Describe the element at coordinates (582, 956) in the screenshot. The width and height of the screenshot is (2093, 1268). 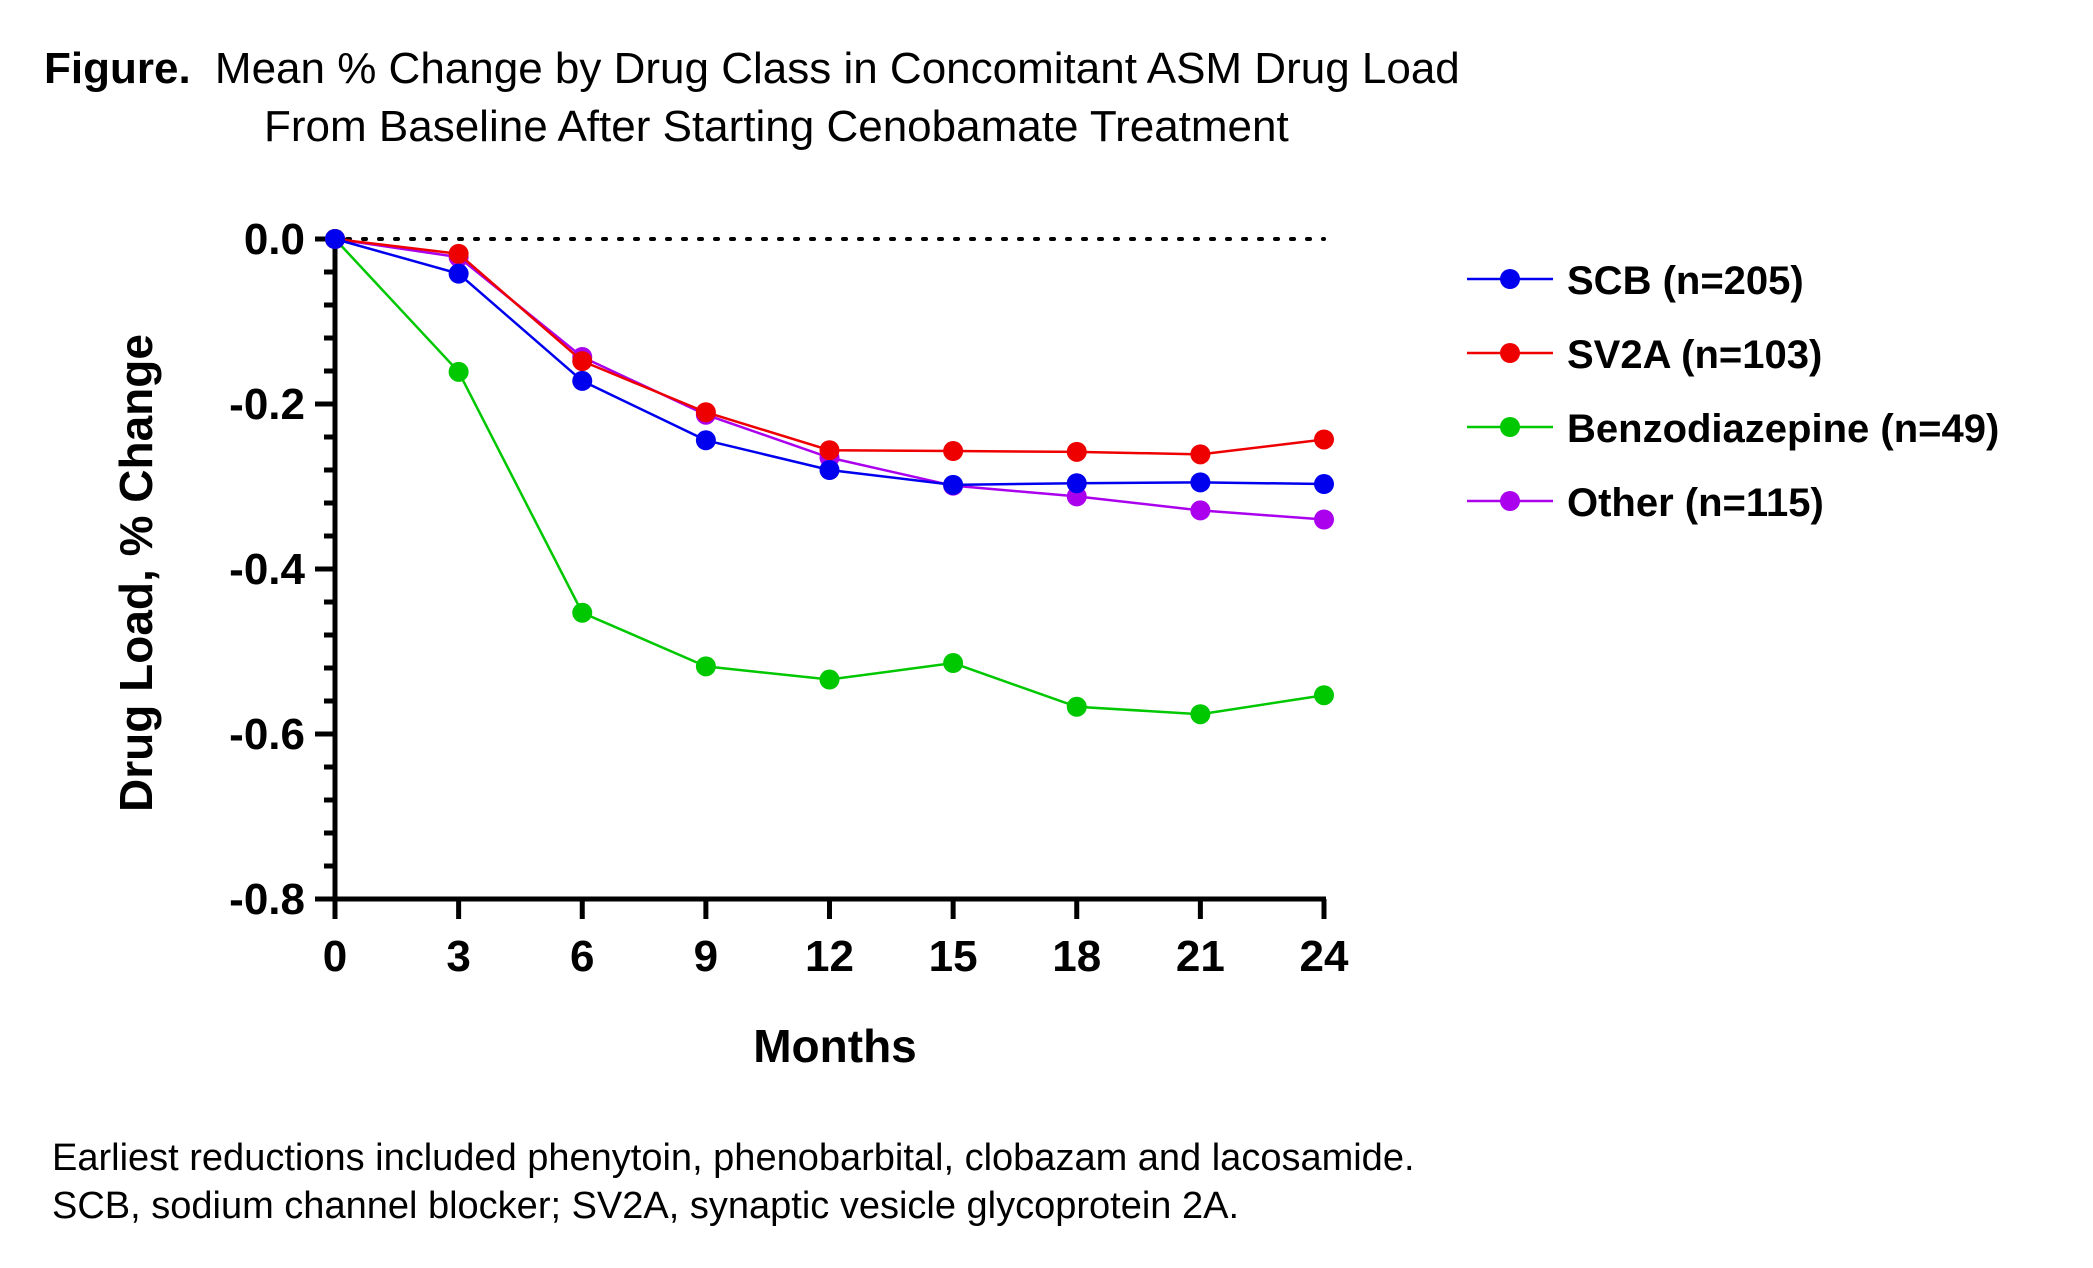
I see `x-tick-label: 6` at that location.